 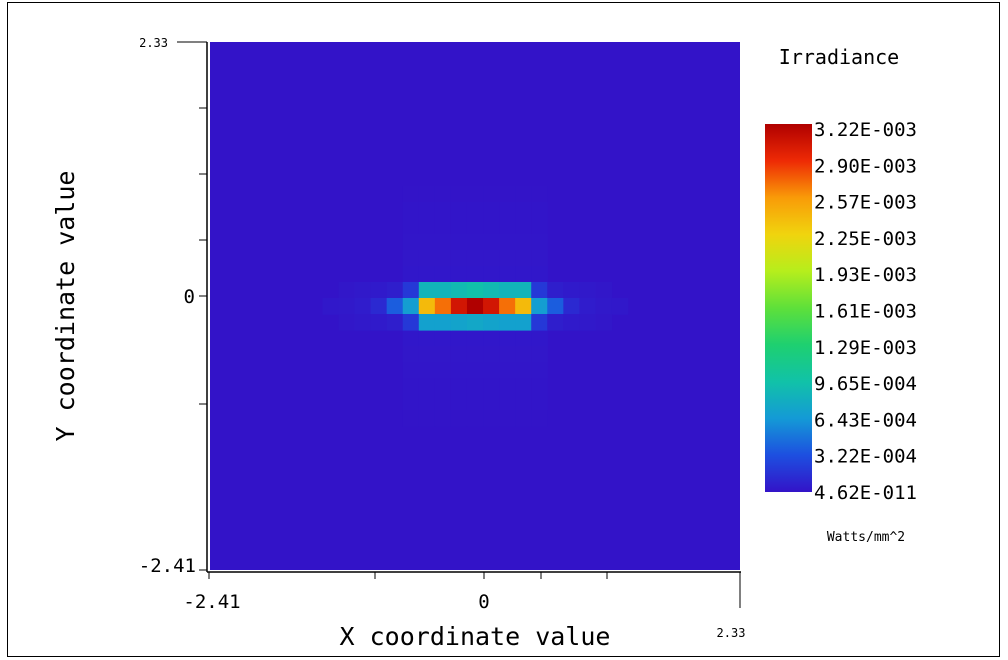 What do you see at coordinates (865, 384) in the screenshot?
I see `colorbar-label: 9.65E-004` at bounding box center [865, 384].